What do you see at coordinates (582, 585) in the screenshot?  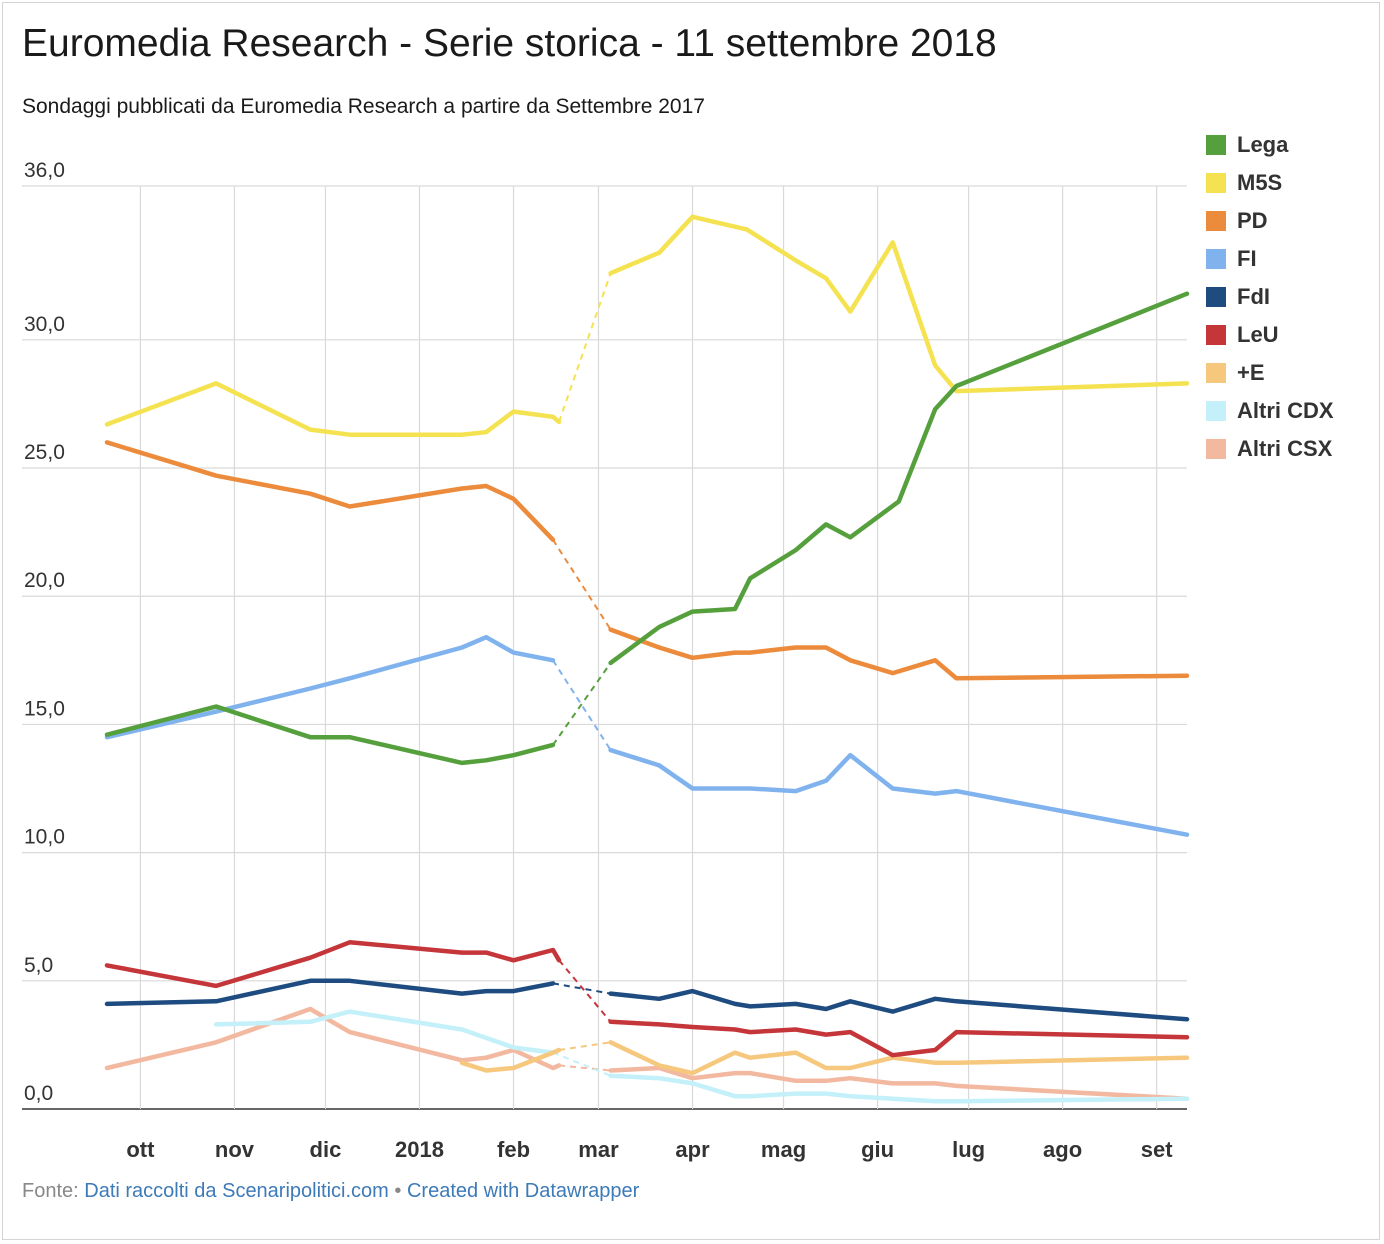 I see `series-gap-pd` at bounding box center [582, 585].